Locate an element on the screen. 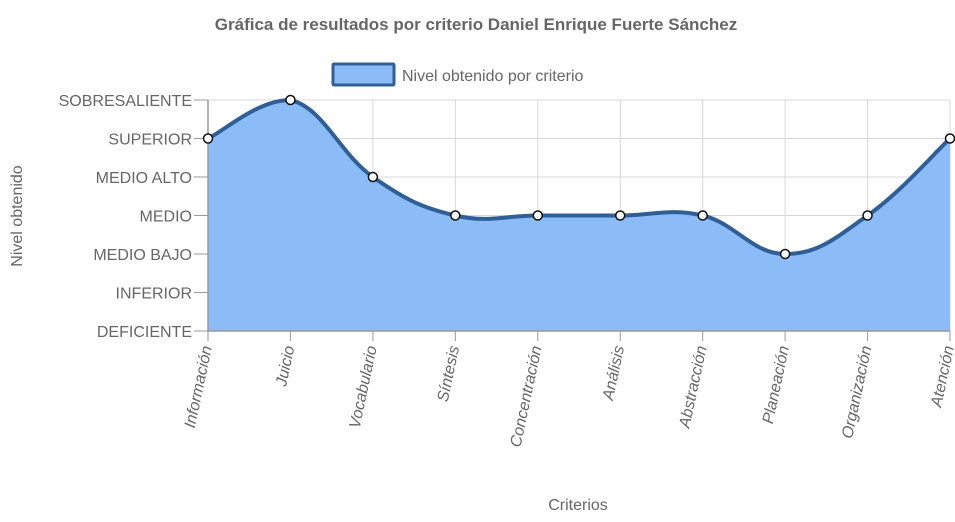  y-tick-label: MEDIO is located at coordinates (166, 217).